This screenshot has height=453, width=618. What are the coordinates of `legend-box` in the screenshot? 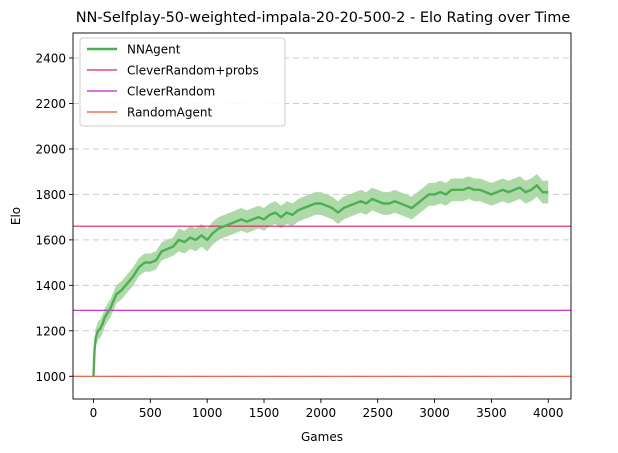 It's located at (182, 82).